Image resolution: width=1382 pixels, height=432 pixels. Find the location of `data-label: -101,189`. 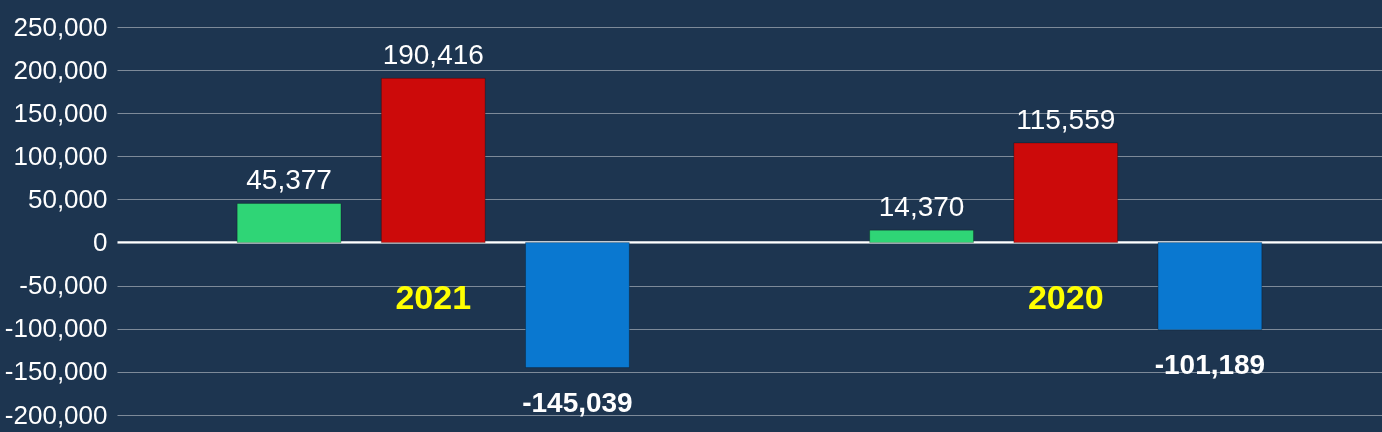

data-label: -101,189 is located at coordinates (1210, 364).